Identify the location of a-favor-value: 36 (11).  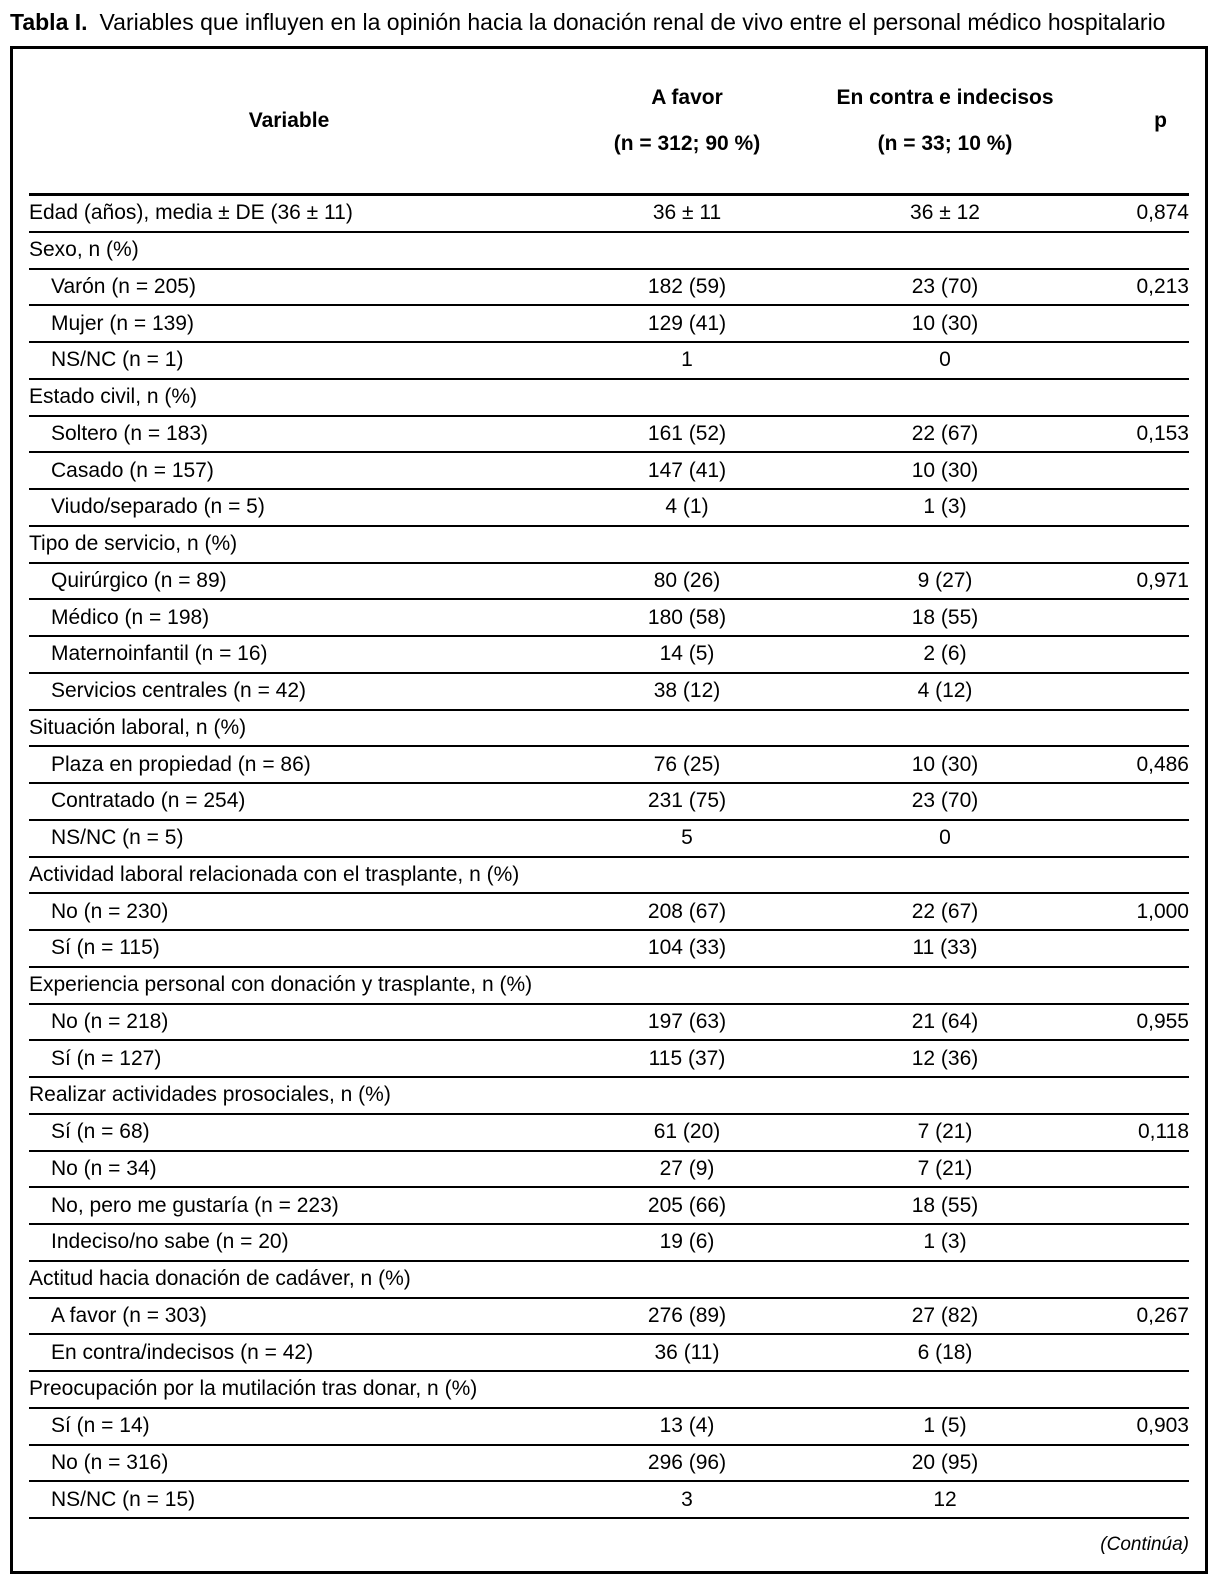
(687, 1352).